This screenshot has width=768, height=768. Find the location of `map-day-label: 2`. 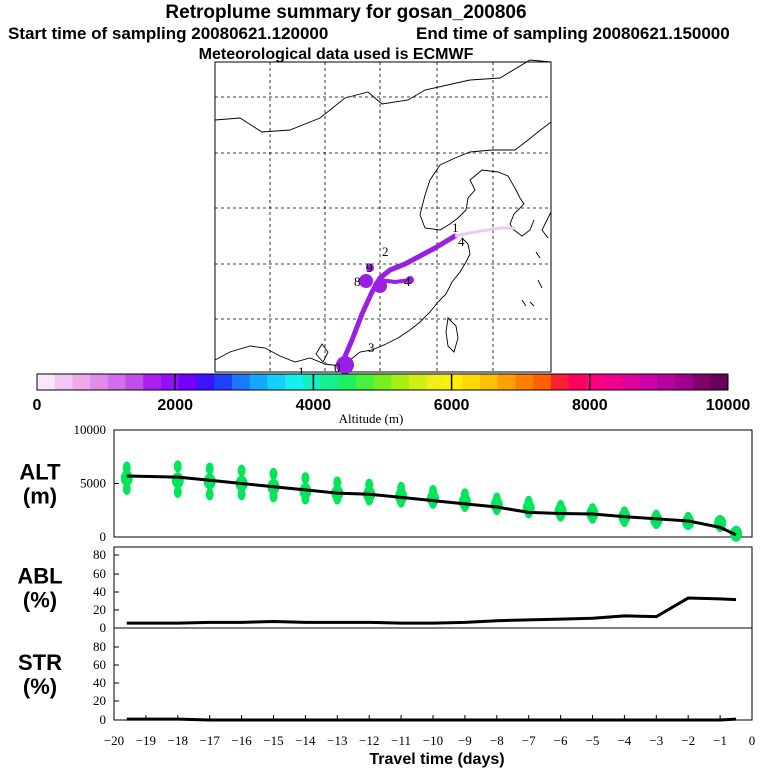

map-day-label: 2 is located at coordinates (385, 251).